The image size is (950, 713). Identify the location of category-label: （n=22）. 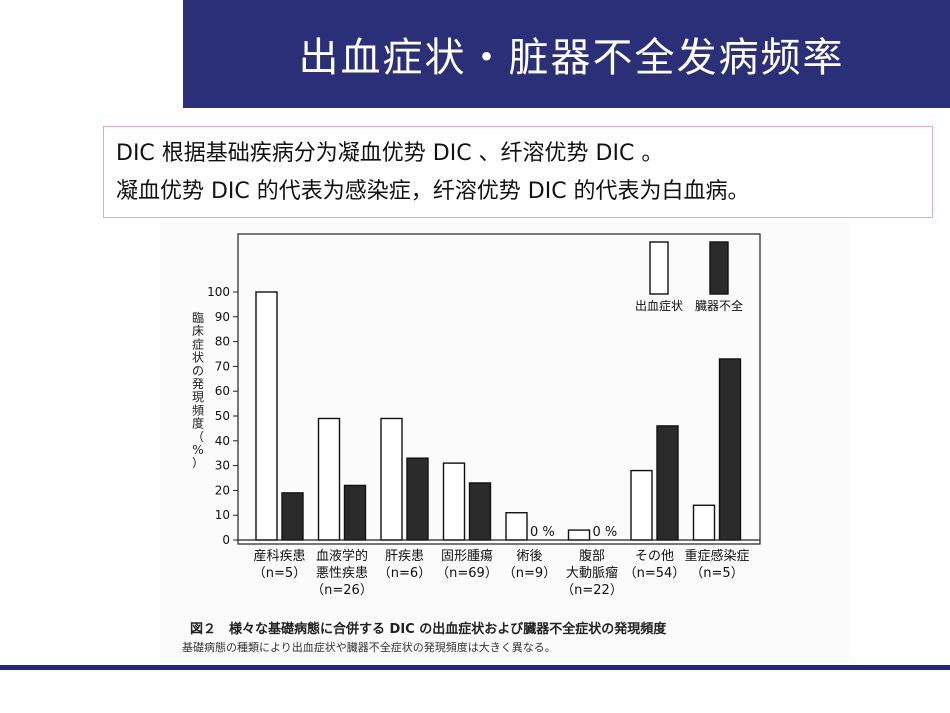
(592, 590).